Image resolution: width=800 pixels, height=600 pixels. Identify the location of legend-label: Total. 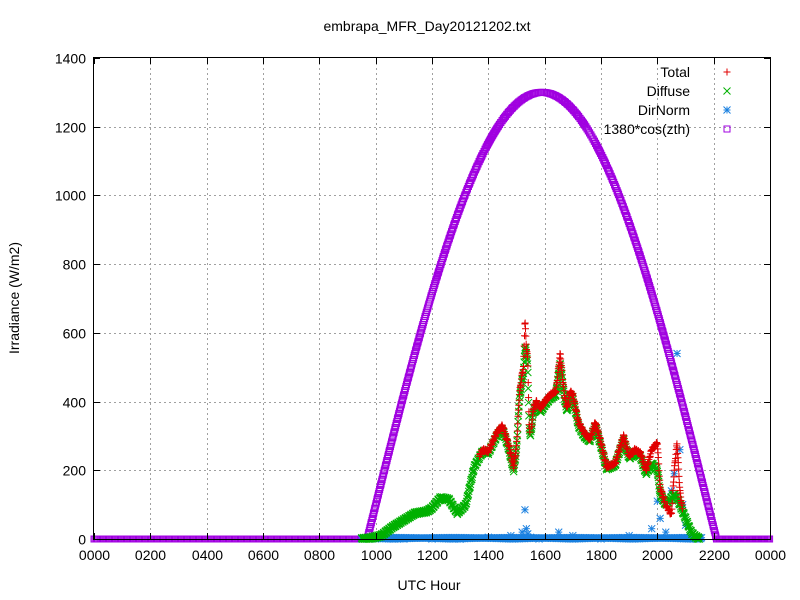
(675, 72).